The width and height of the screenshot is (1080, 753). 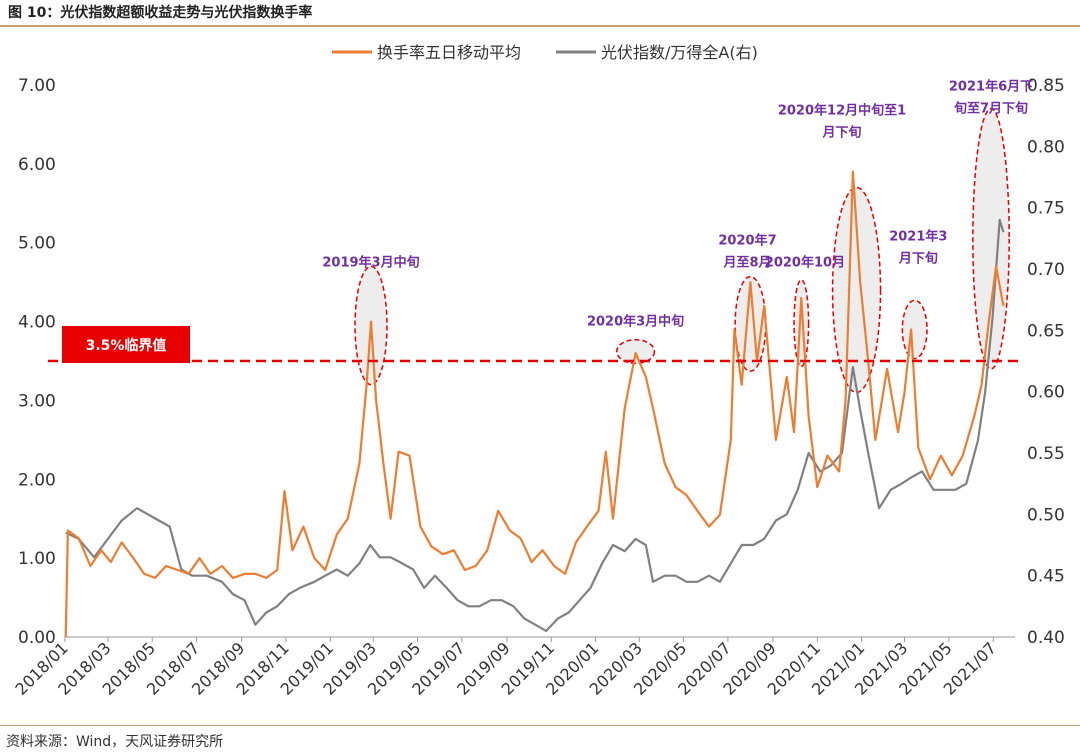 What do you see at coordinates (1046, 147) in the screenshot?
I see `y-right-tick-label: 0.80` at bounding box center [1046, 147].